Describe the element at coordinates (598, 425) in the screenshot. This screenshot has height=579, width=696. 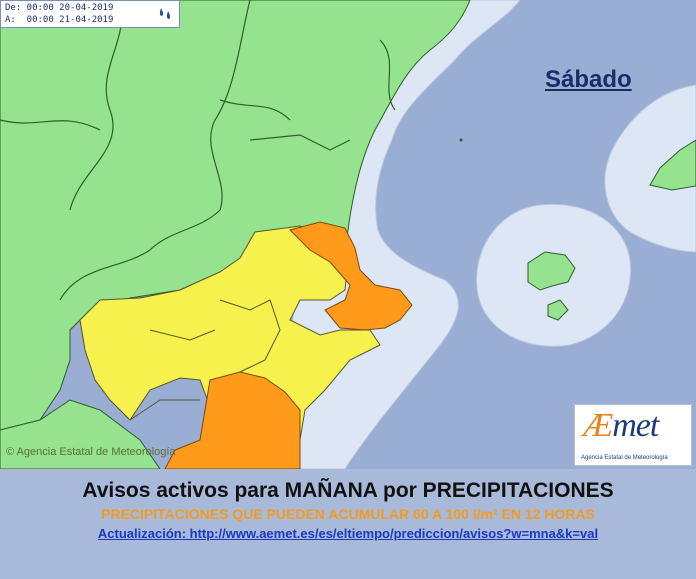
I see `logo-prefix: Æ` at that location.